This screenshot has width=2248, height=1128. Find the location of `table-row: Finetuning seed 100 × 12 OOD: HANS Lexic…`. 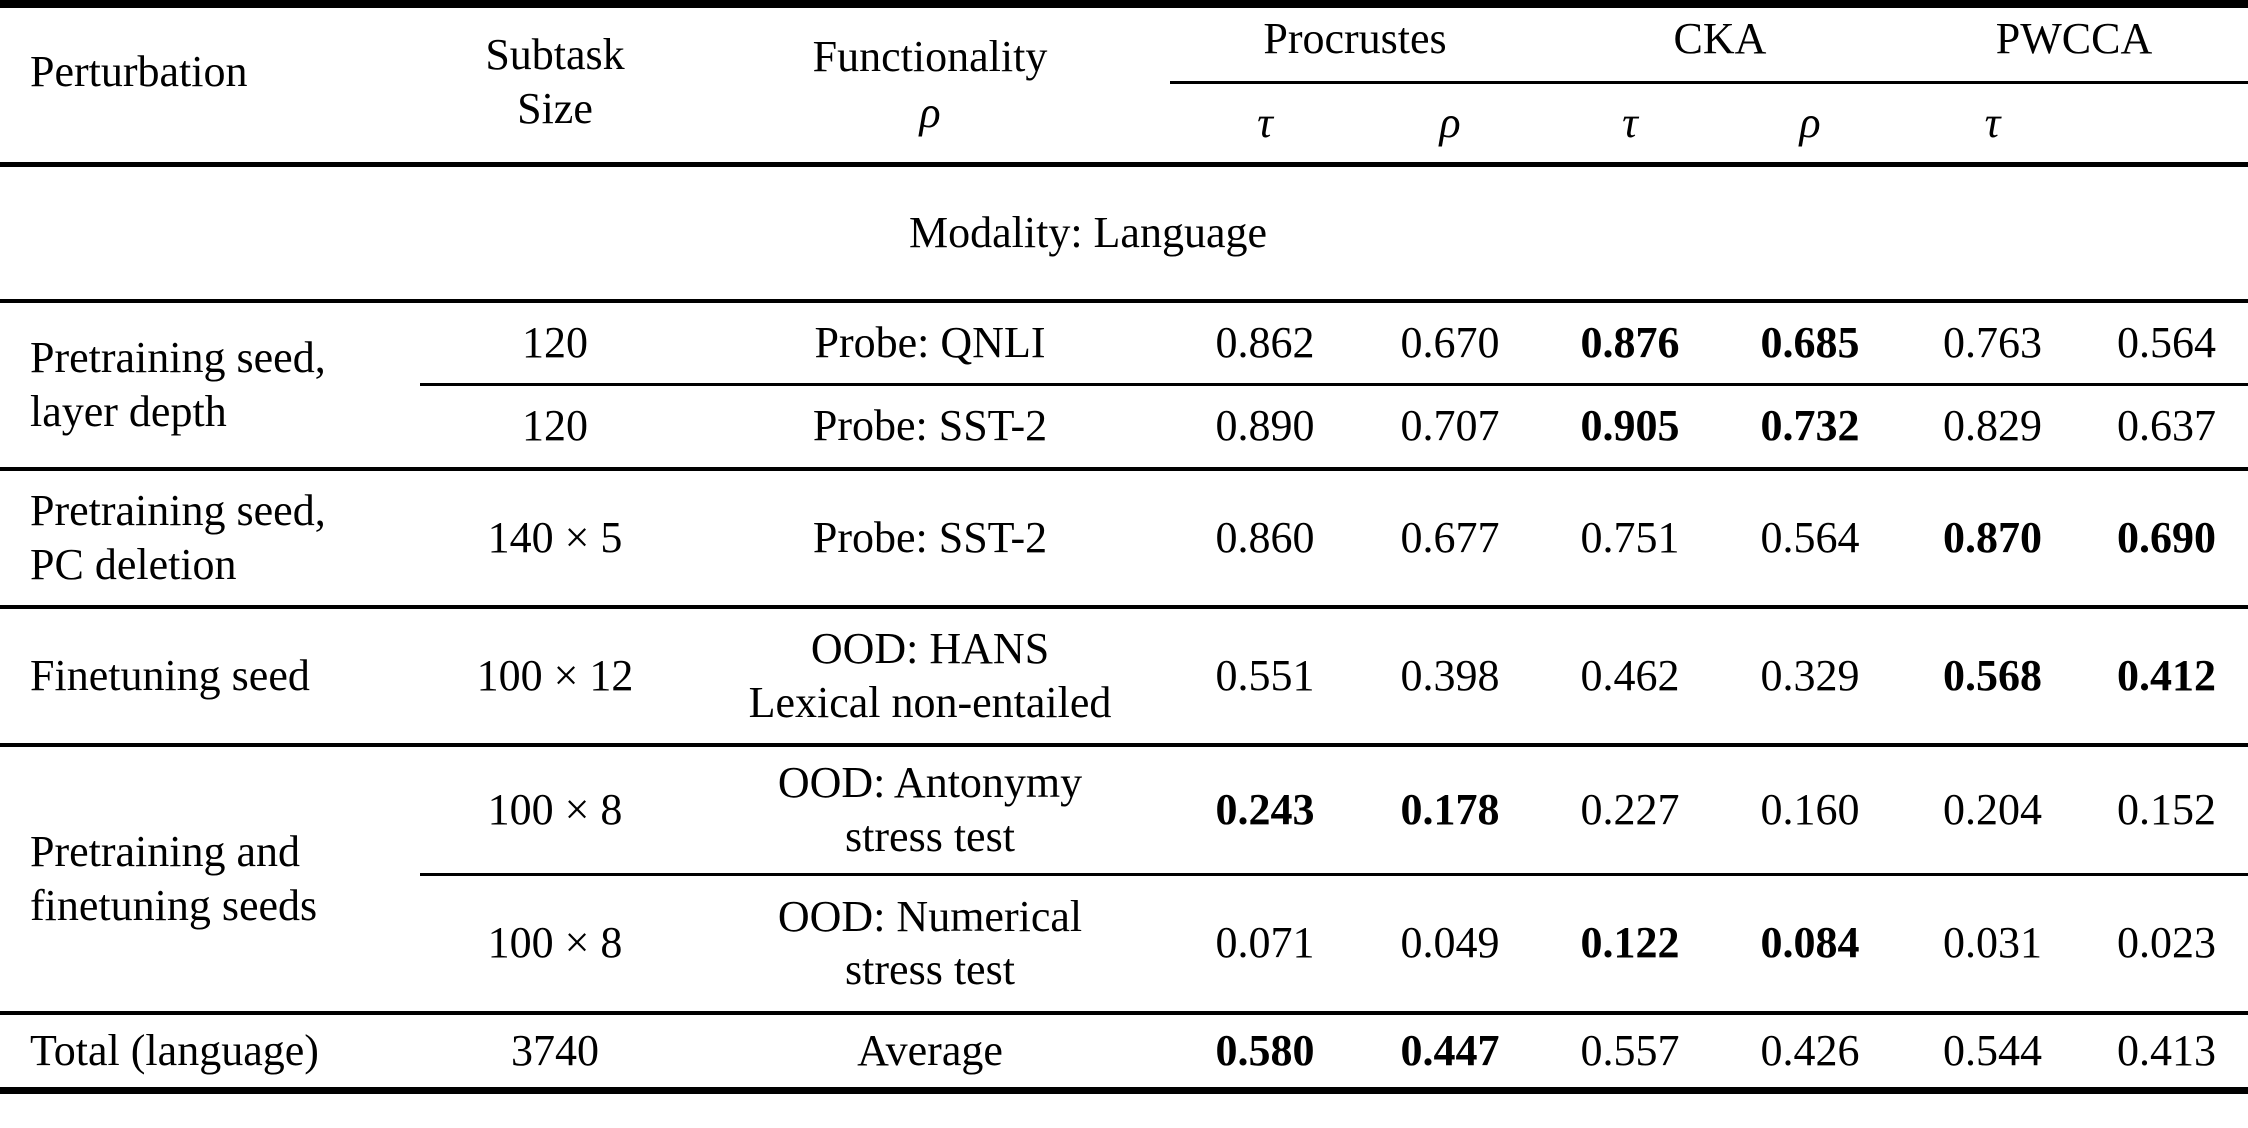

table-row: Finetuning seed 100 × 12 OOD: HANS Lexic… is located at coordinates (1124, 676).